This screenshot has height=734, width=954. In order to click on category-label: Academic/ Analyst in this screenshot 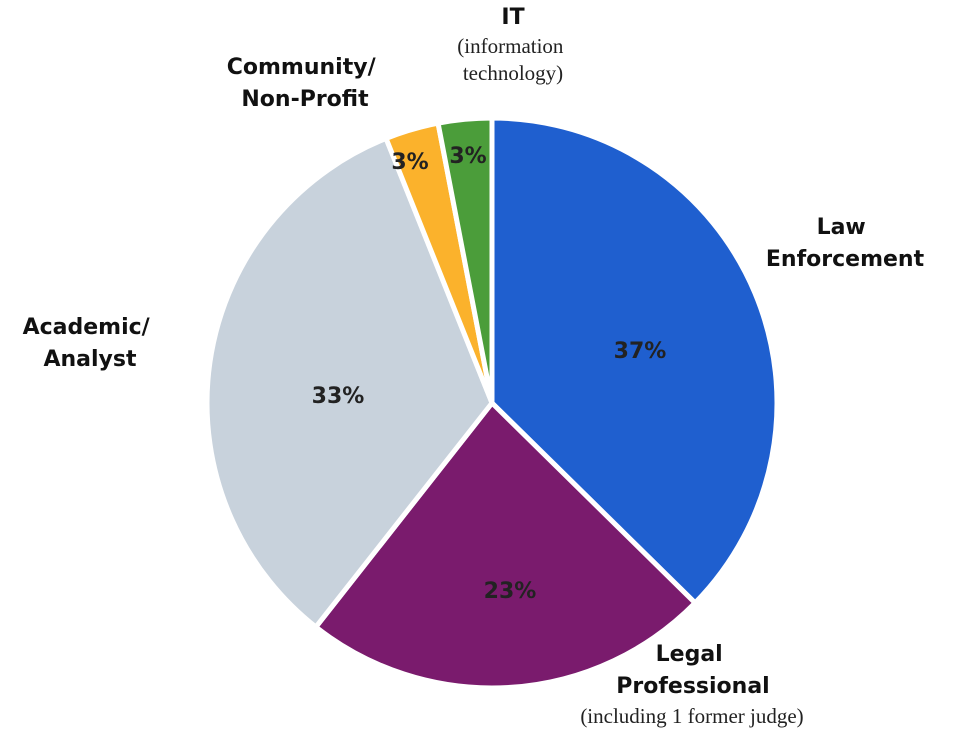, I will do `click(90, 343)`.